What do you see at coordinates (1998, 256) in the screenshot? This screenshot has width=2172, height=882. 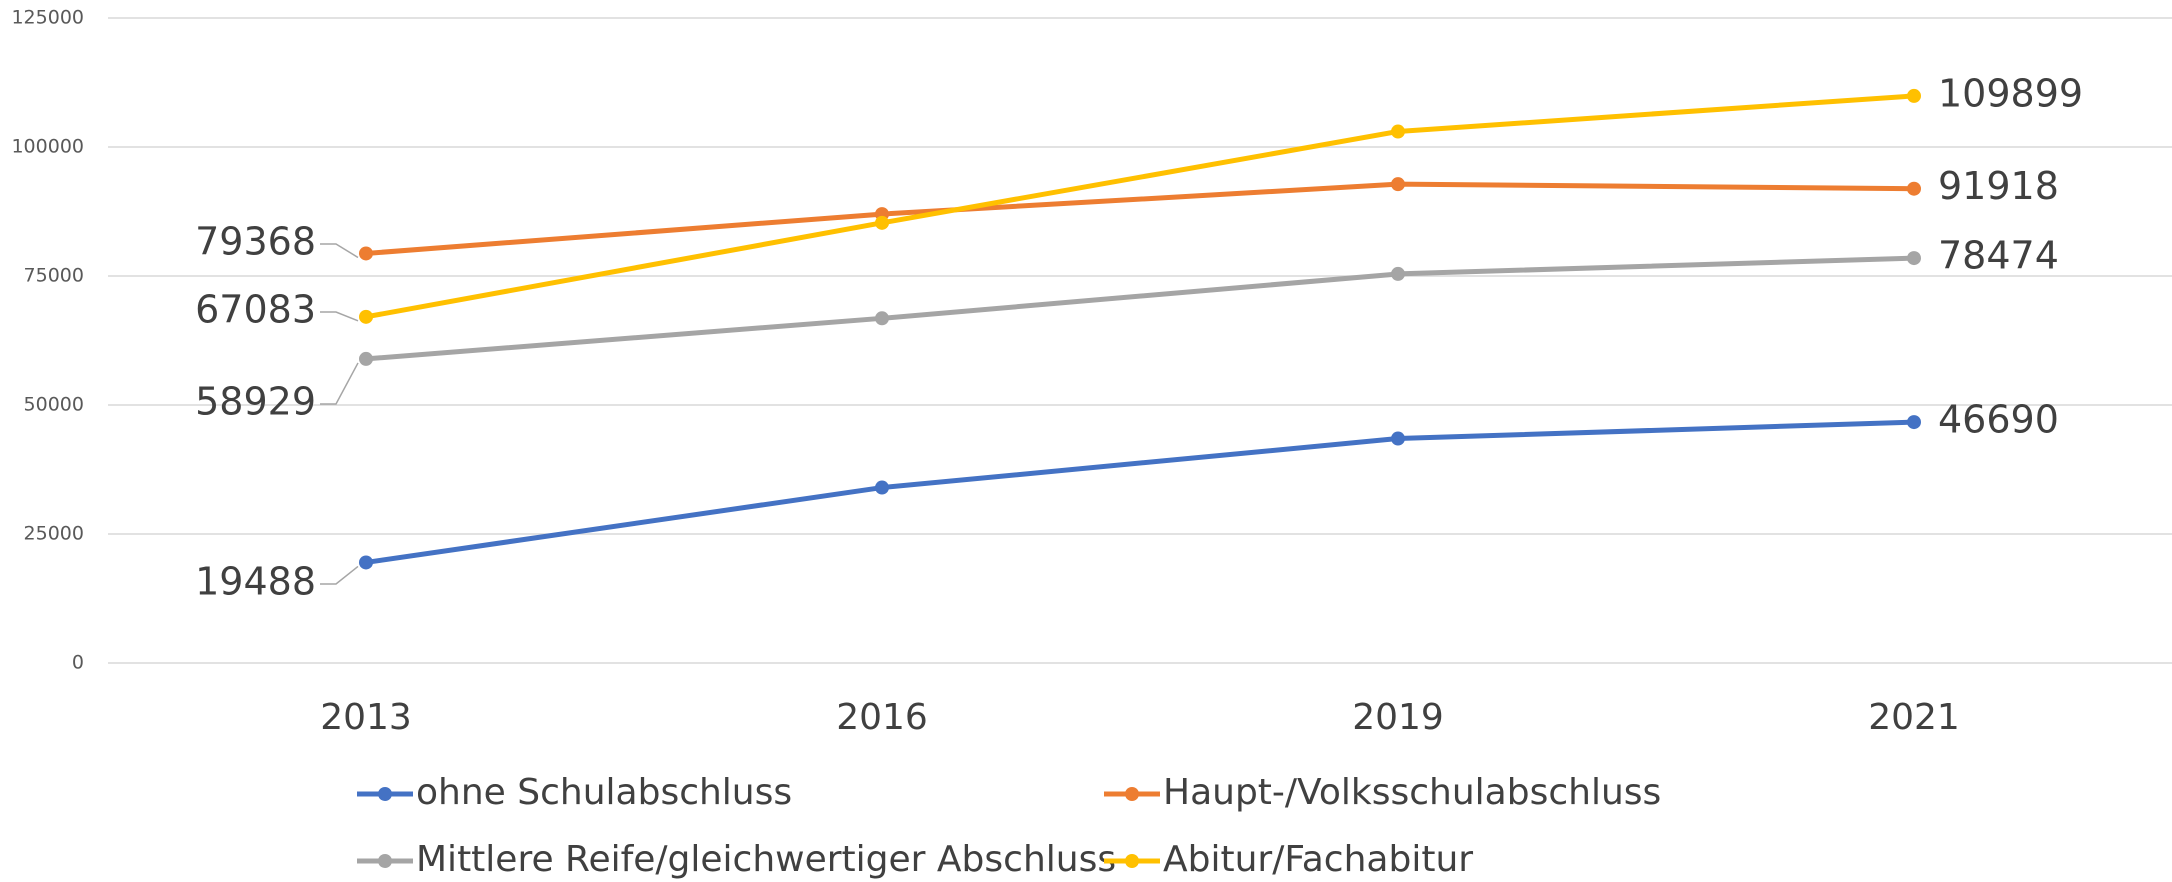 I see `data-label: 78474` at bounding box center [1998, 256].